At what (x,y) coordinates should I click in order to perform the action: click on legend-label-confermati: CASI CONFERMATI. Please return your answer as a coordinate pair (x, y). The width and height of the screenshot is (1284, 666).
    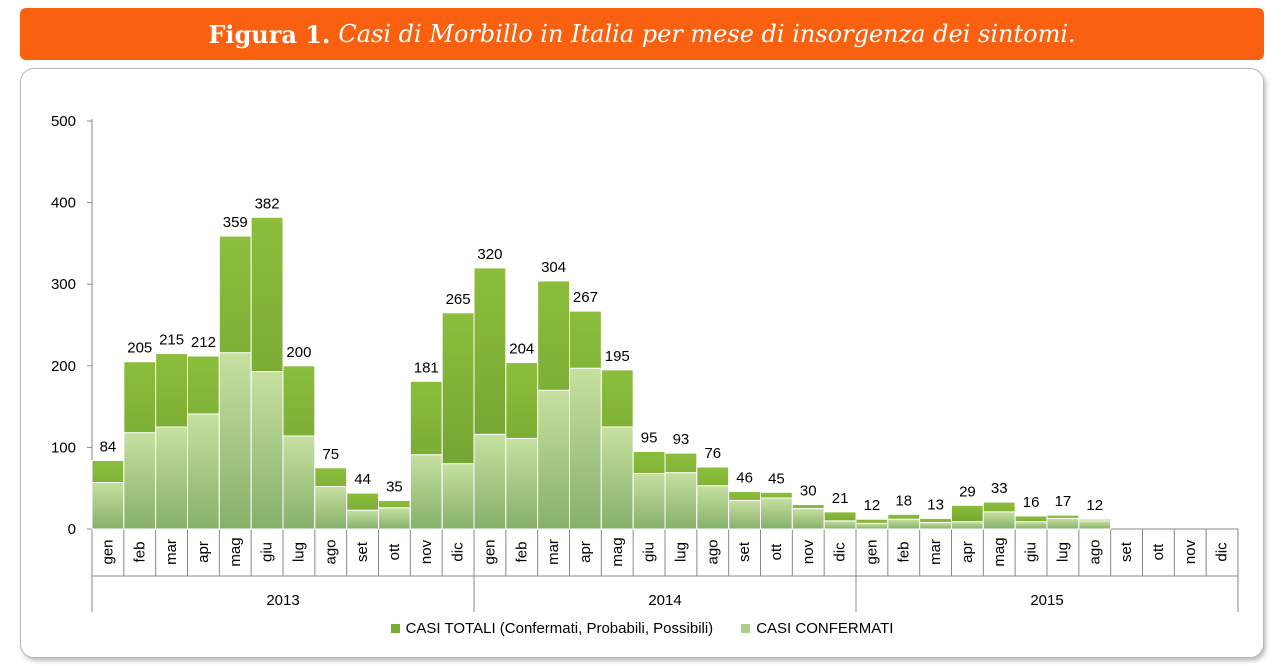
    Looking at the image, I should click on (825, 628).